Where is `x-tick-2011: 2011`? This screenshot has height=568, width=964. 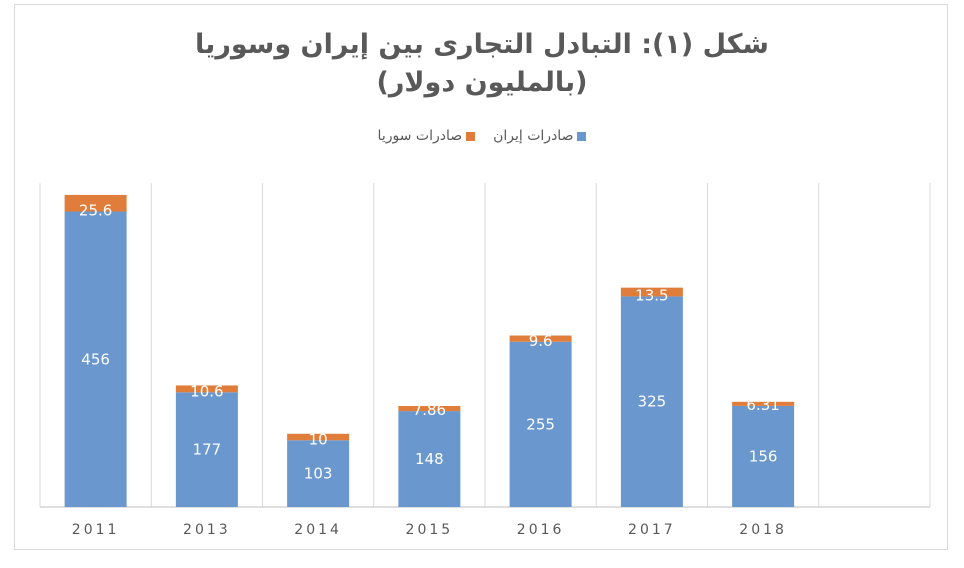 x-tick-2011: 2011 is located at coordinates (96, 530).